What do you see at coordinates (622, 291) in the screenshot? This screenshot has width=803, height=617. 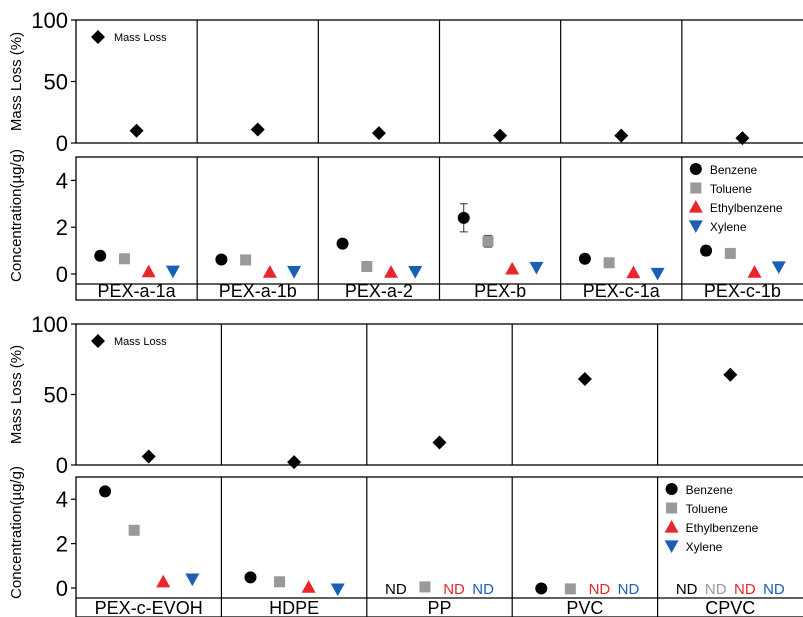 I see `category-label: PEX-c-1a` at bounding box center [622, 291].